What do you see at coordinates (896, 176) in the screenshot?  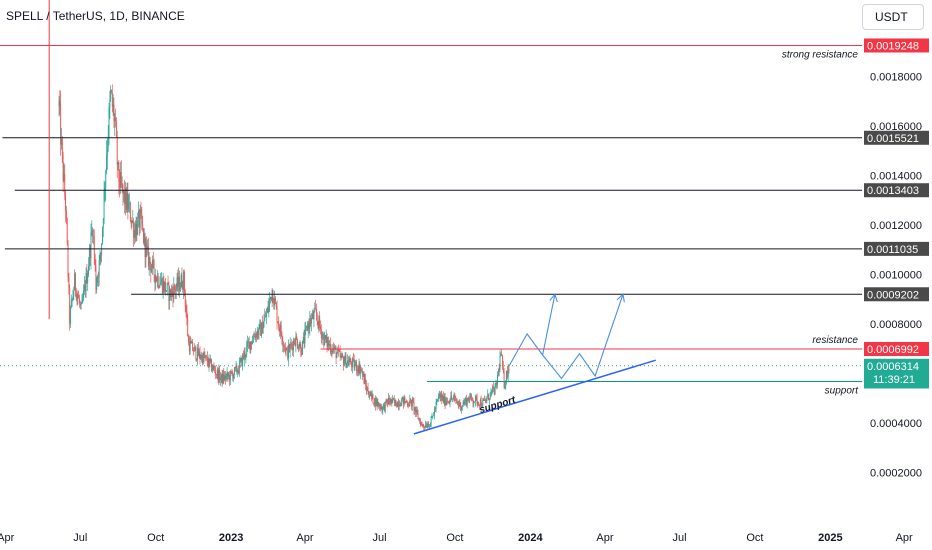 I see `y-tick-label: 0.0014000` at bounding box center [896, 176].